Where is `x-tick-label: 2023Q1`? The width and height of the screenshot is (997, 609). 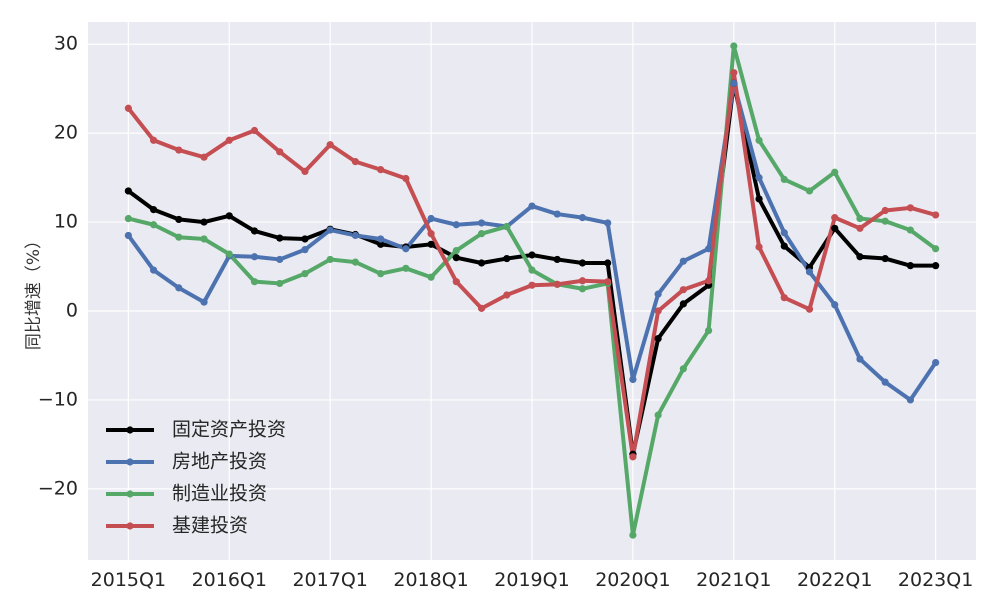
x-tick-label: 2023Q1 is located at coordinates (935, 580).